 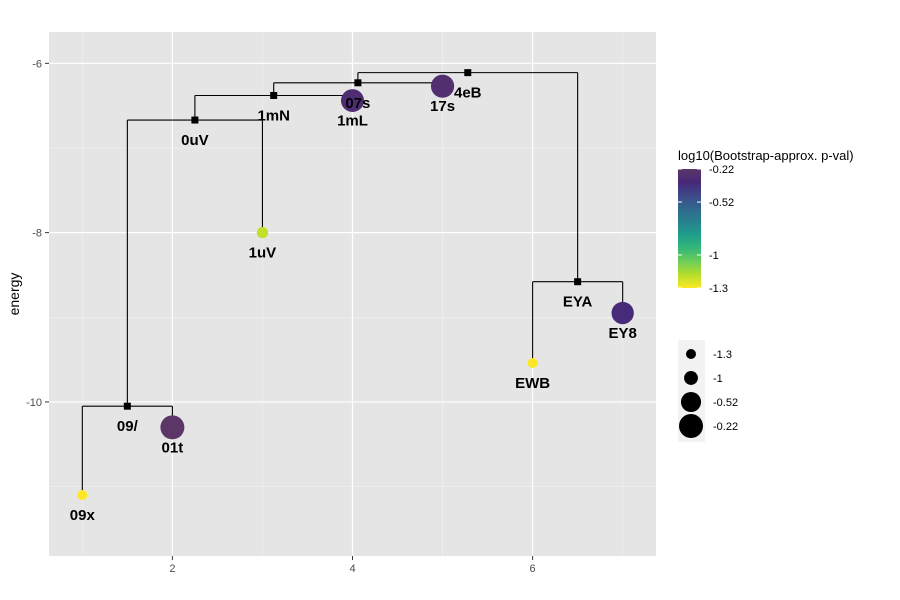 What do you see at coordinates (706, 229) in the screenshot?
I see `color-legend-ticks: -0.22 -0.52 -1 -1.3` at bounding box center [706, 229].